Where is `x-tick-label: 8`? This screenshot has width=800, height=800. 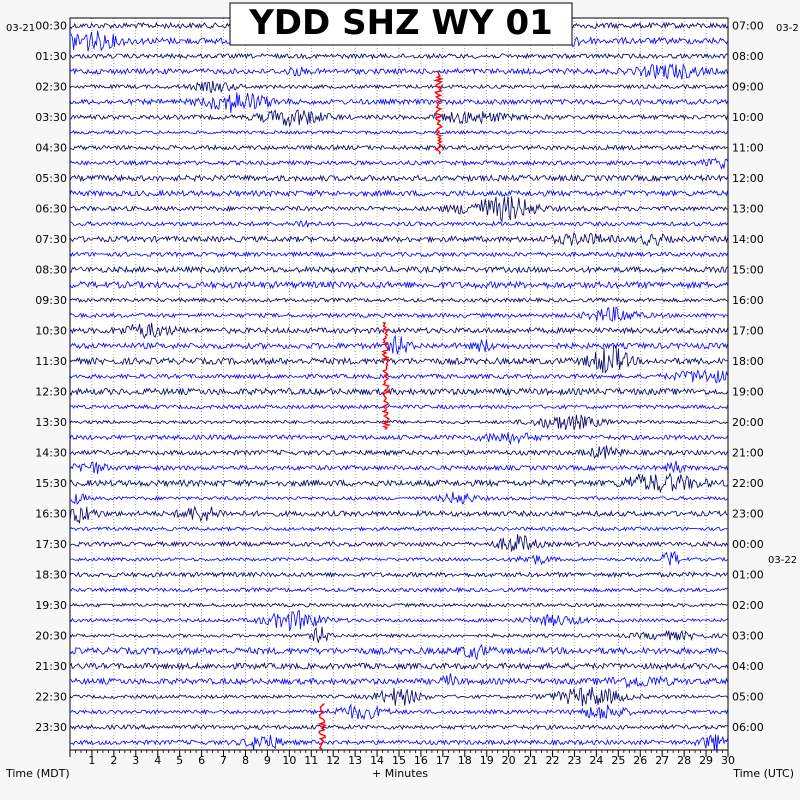
x-tick-label: 8 is located at coordinates (245, 760).